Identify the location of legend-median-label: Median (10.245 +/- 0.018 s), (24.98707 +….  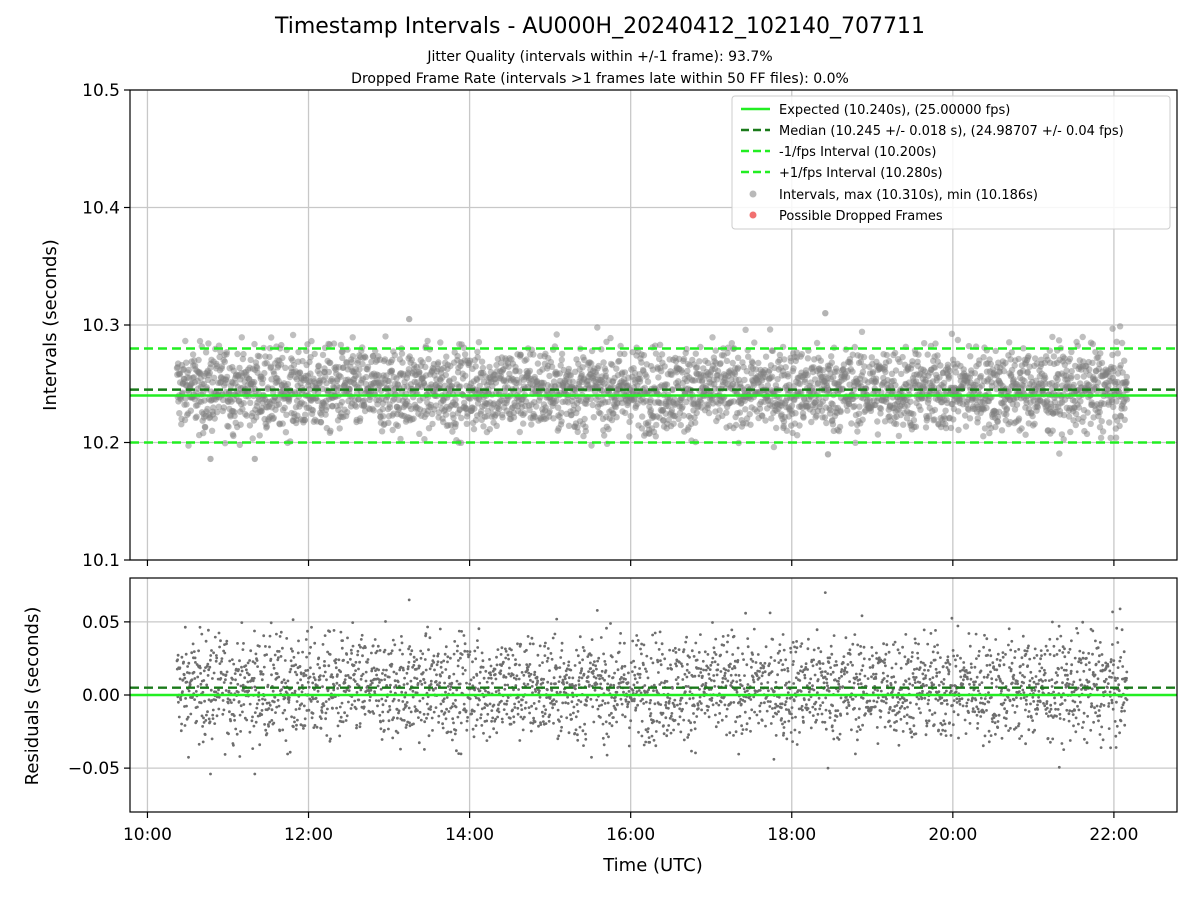
(951, 131).